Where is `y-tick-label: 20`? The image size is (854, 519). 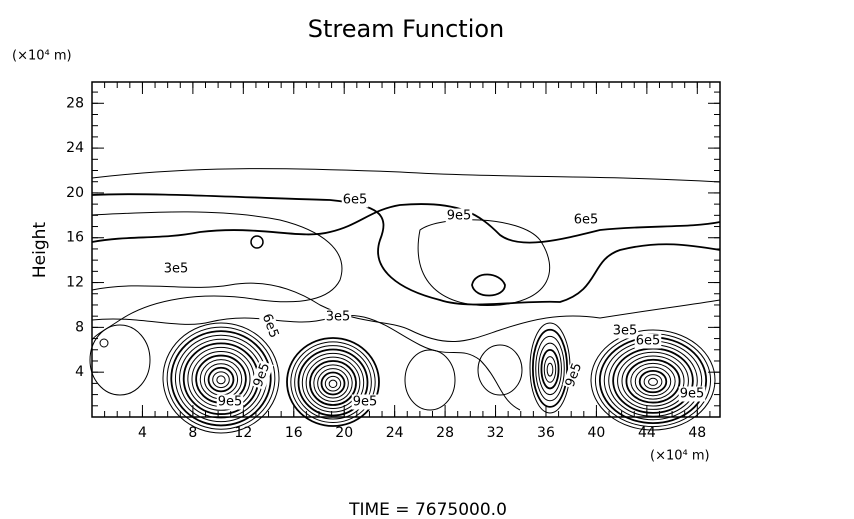
y-tick-label: 20 is located at coordinates (75, 193).